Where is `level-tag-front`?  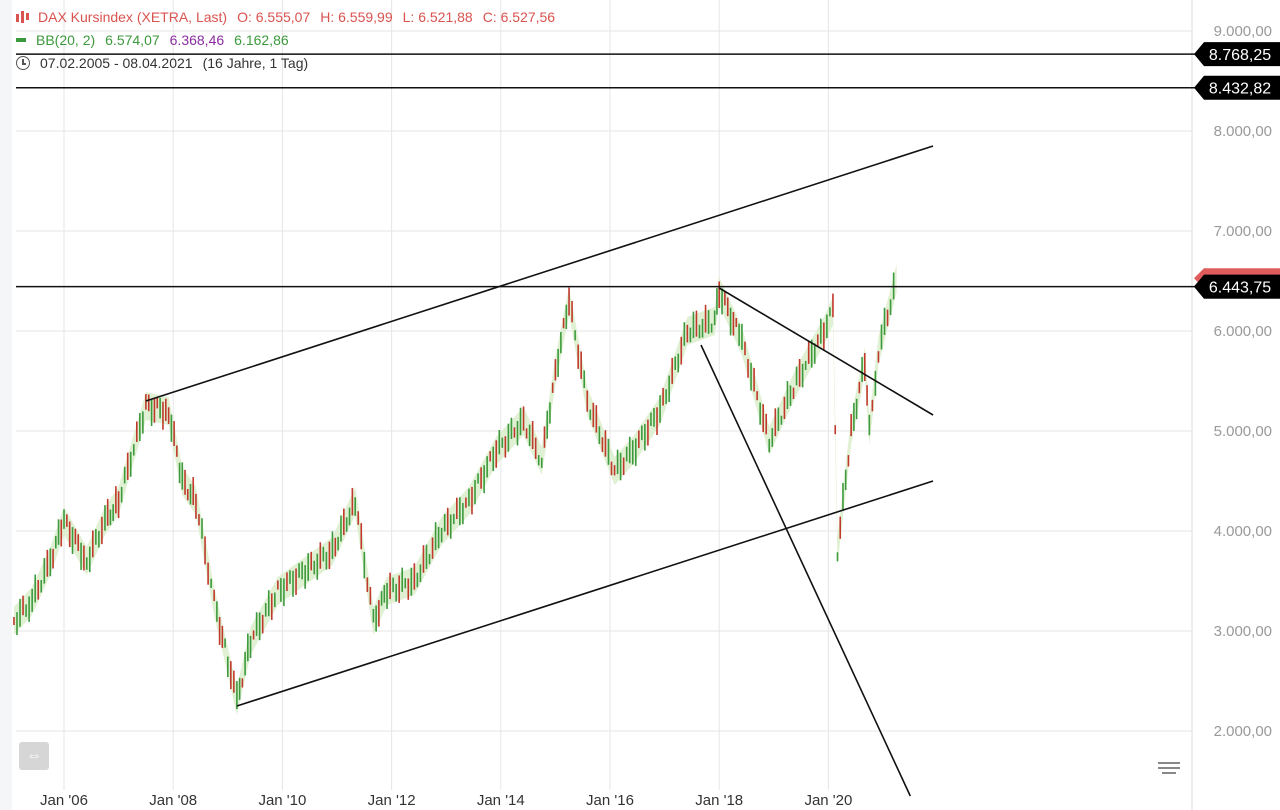
level-tag-front is located at coordinates (1237, 286).